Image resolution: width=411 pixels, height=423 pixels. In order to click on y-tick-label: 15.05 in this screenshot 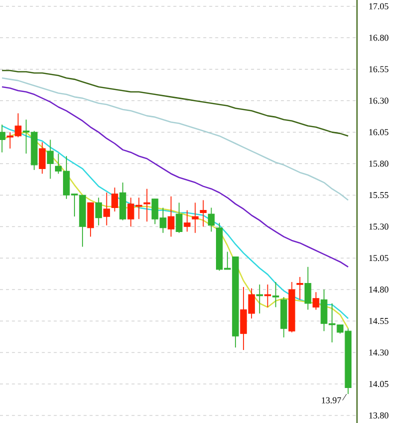, I will do `click(378, 258)`.